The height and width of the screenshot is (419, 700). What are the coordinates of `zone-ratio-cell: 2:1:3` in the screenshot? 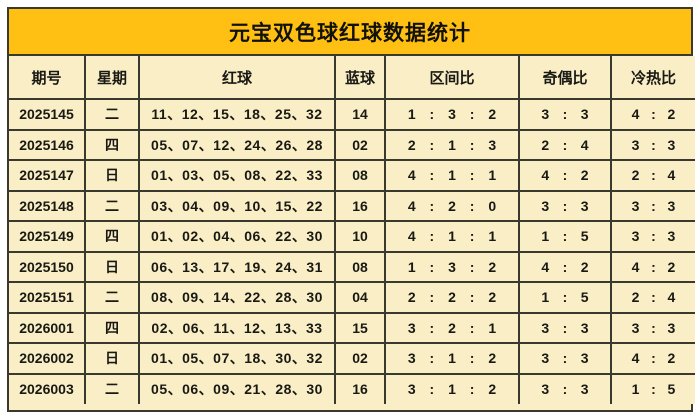 It's located at (452, 144).